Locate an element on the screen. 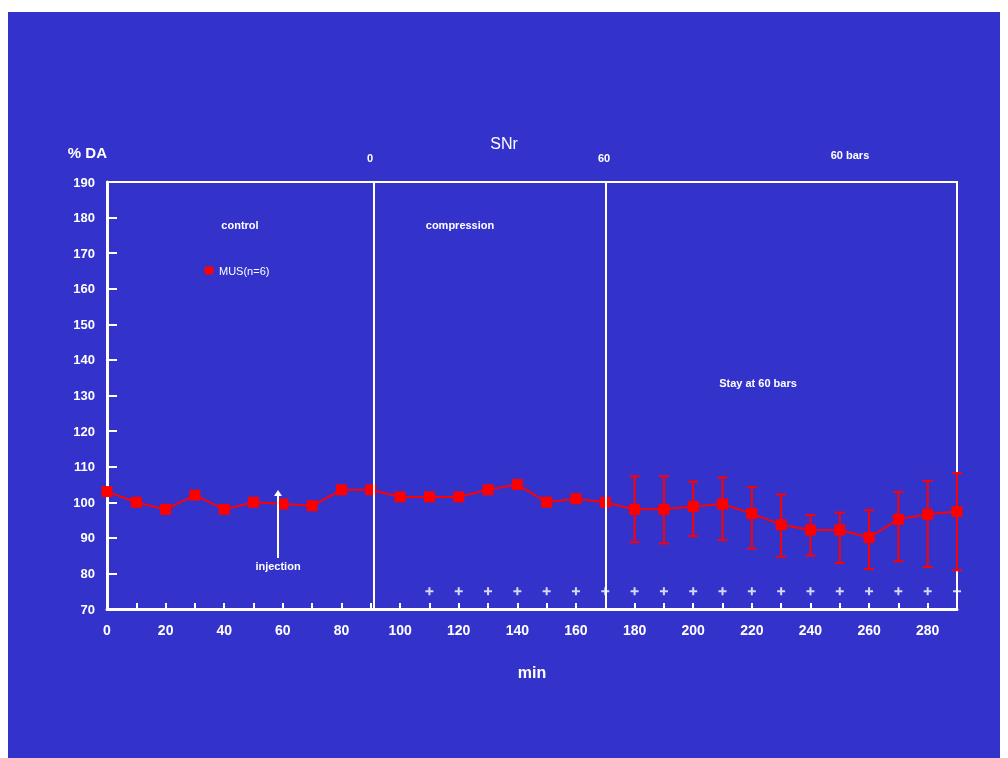 This screenshot has width=1008, height=758. x-tick-label: 140 is located at coordinates (517, 630).